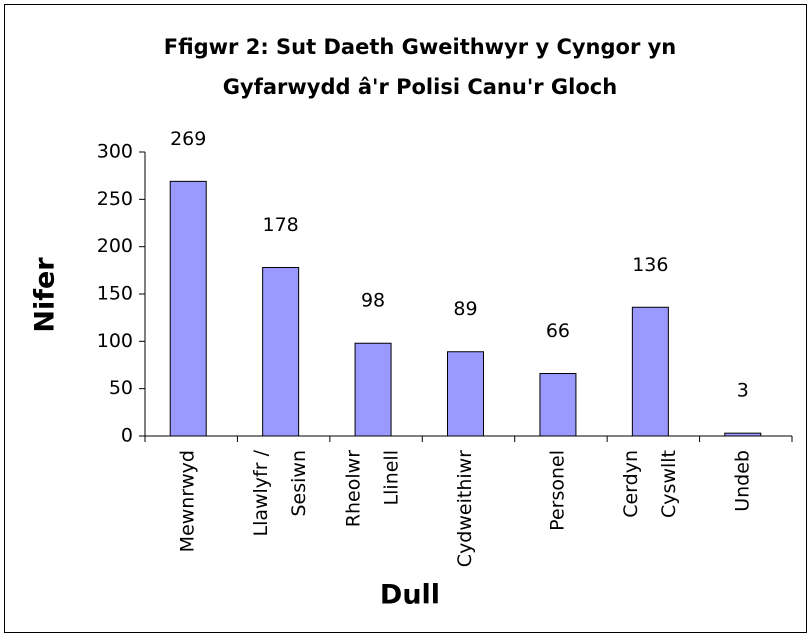 This screenshot has width=810, height=641. What do you see at coordinates (558, 331) in the screenshot?
I see `value-label: 66` at bounding box center [558, 331].